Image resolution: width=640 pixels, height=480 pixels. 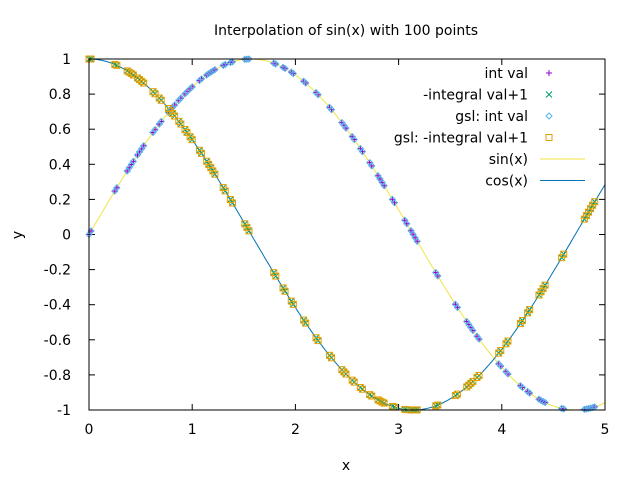 I want to click on x-tick-label: 5, so click(x=605, y=430).